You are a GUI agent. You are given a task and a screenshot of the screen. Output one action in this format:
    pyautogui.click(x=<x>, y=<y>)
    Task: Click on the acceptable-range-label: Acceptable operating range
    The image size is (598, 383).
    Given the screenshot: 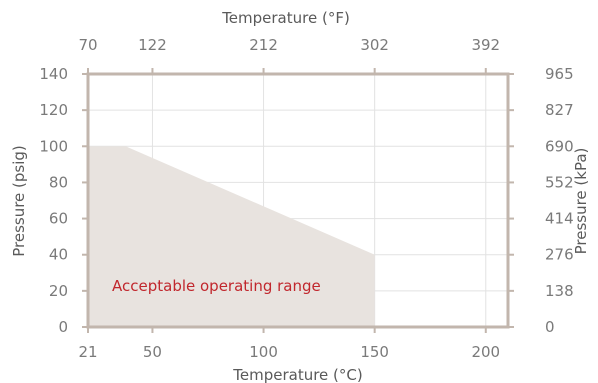 What is the action you would take?
    pyautogui.click(x=216, y=286)
    